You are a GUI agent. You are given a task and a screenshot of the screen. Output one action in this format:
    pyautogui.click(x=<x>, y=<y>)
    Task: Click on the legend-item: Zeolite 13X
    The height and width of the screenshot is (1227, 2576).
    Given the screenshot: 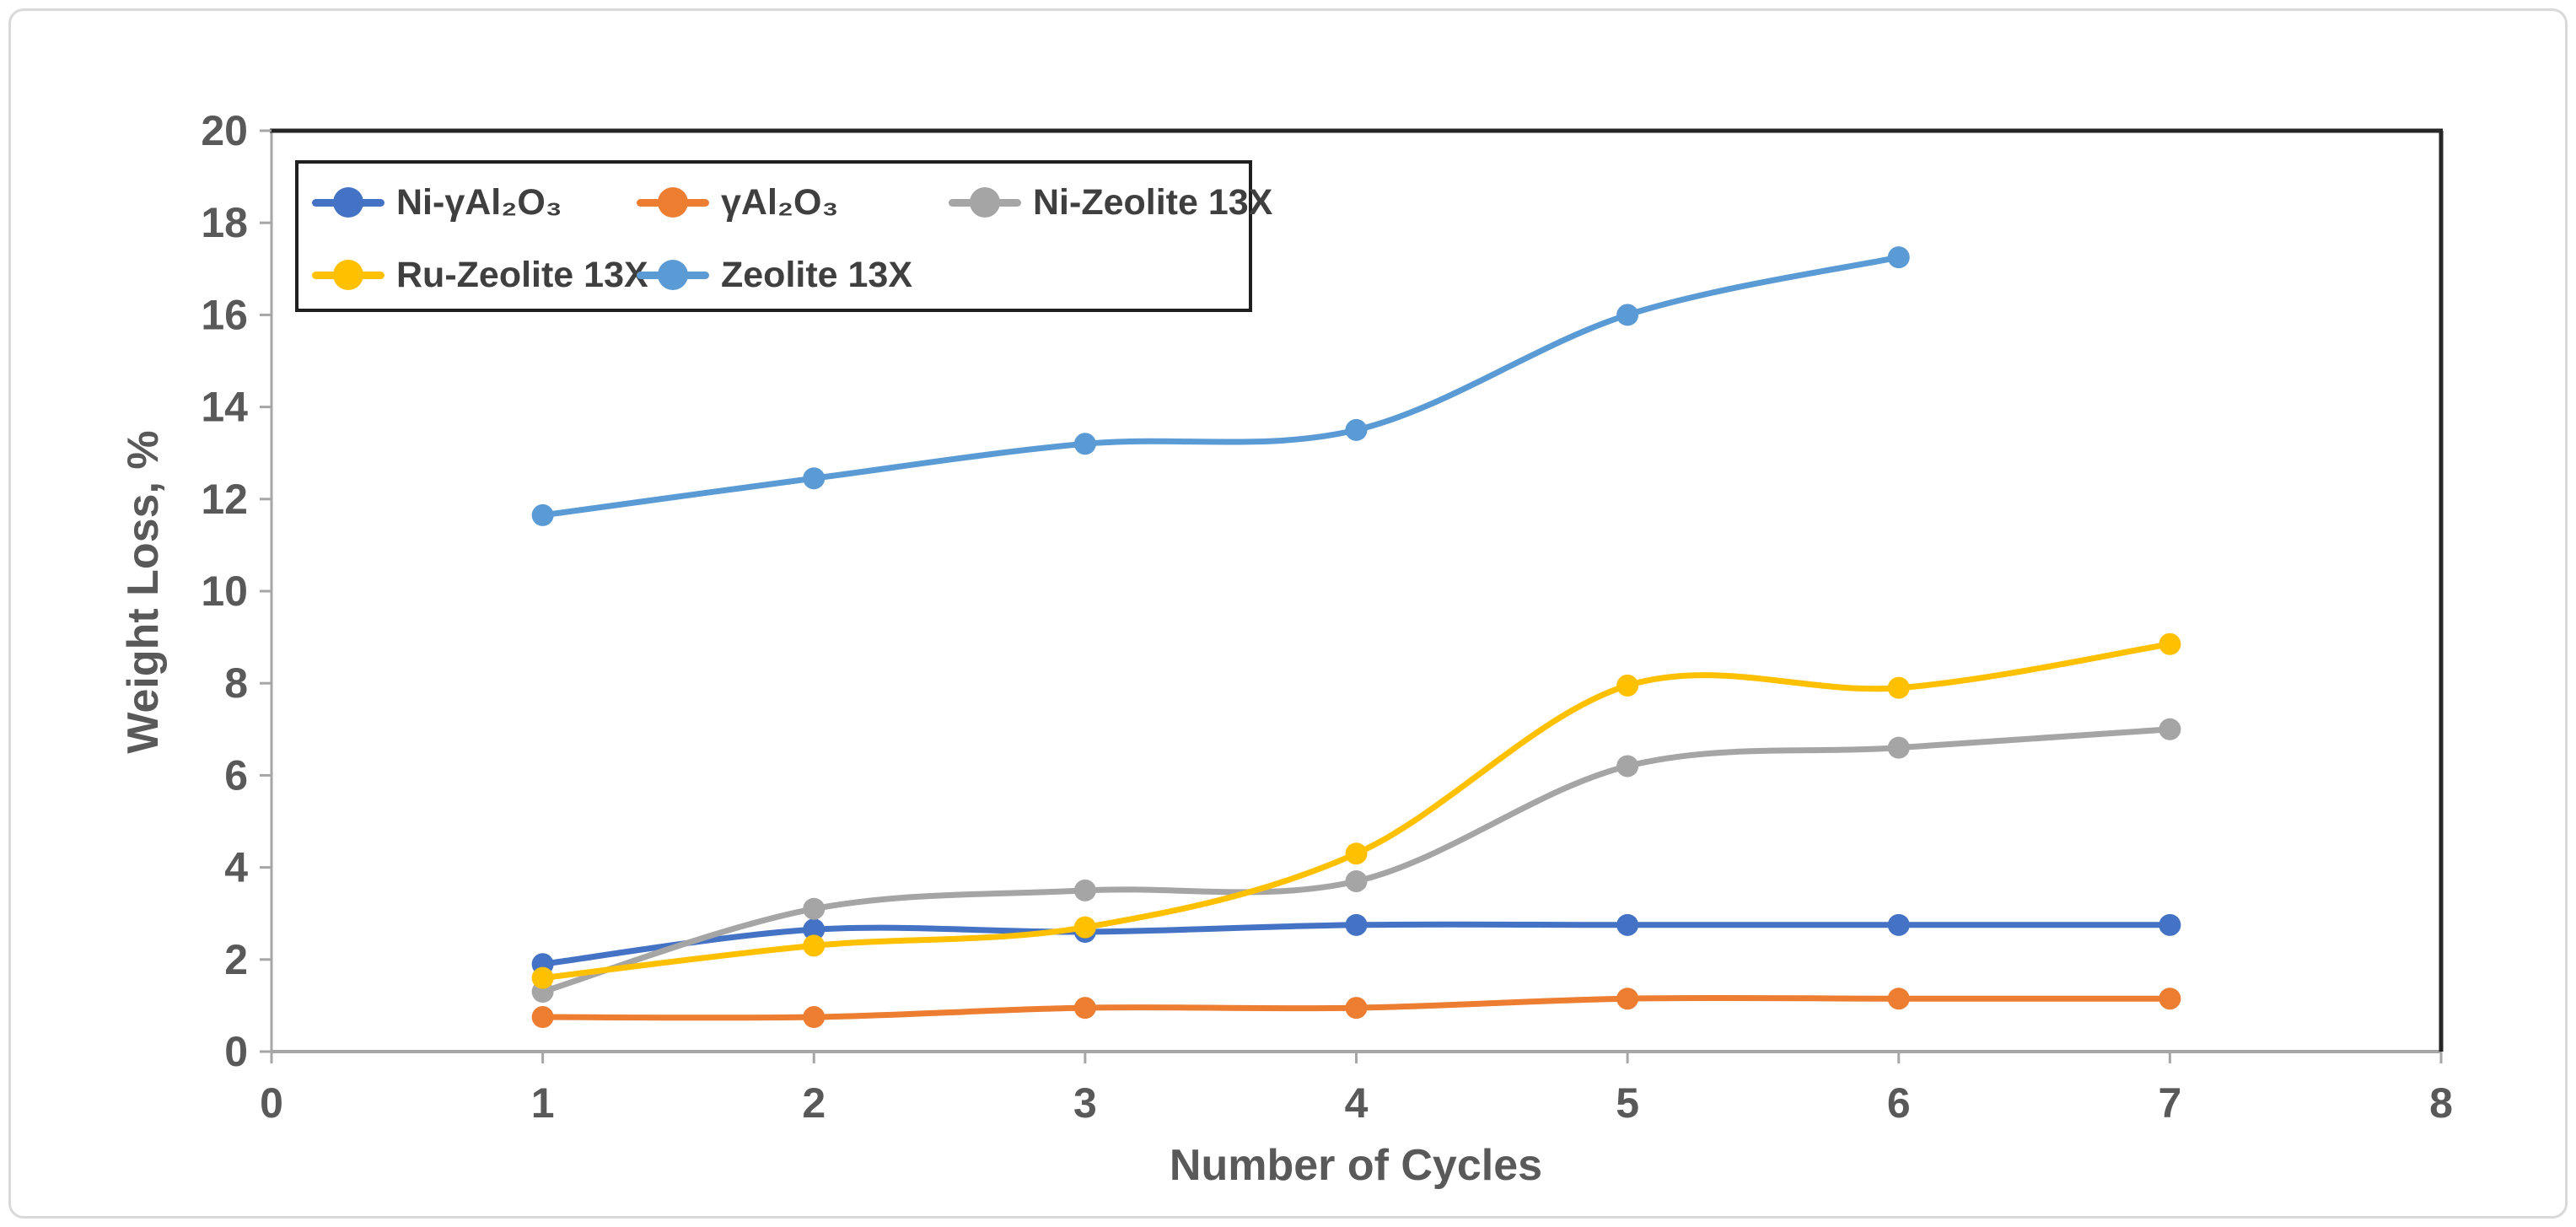 What is the action you would take?
    pyautogui.click(x=774, y=275)
    